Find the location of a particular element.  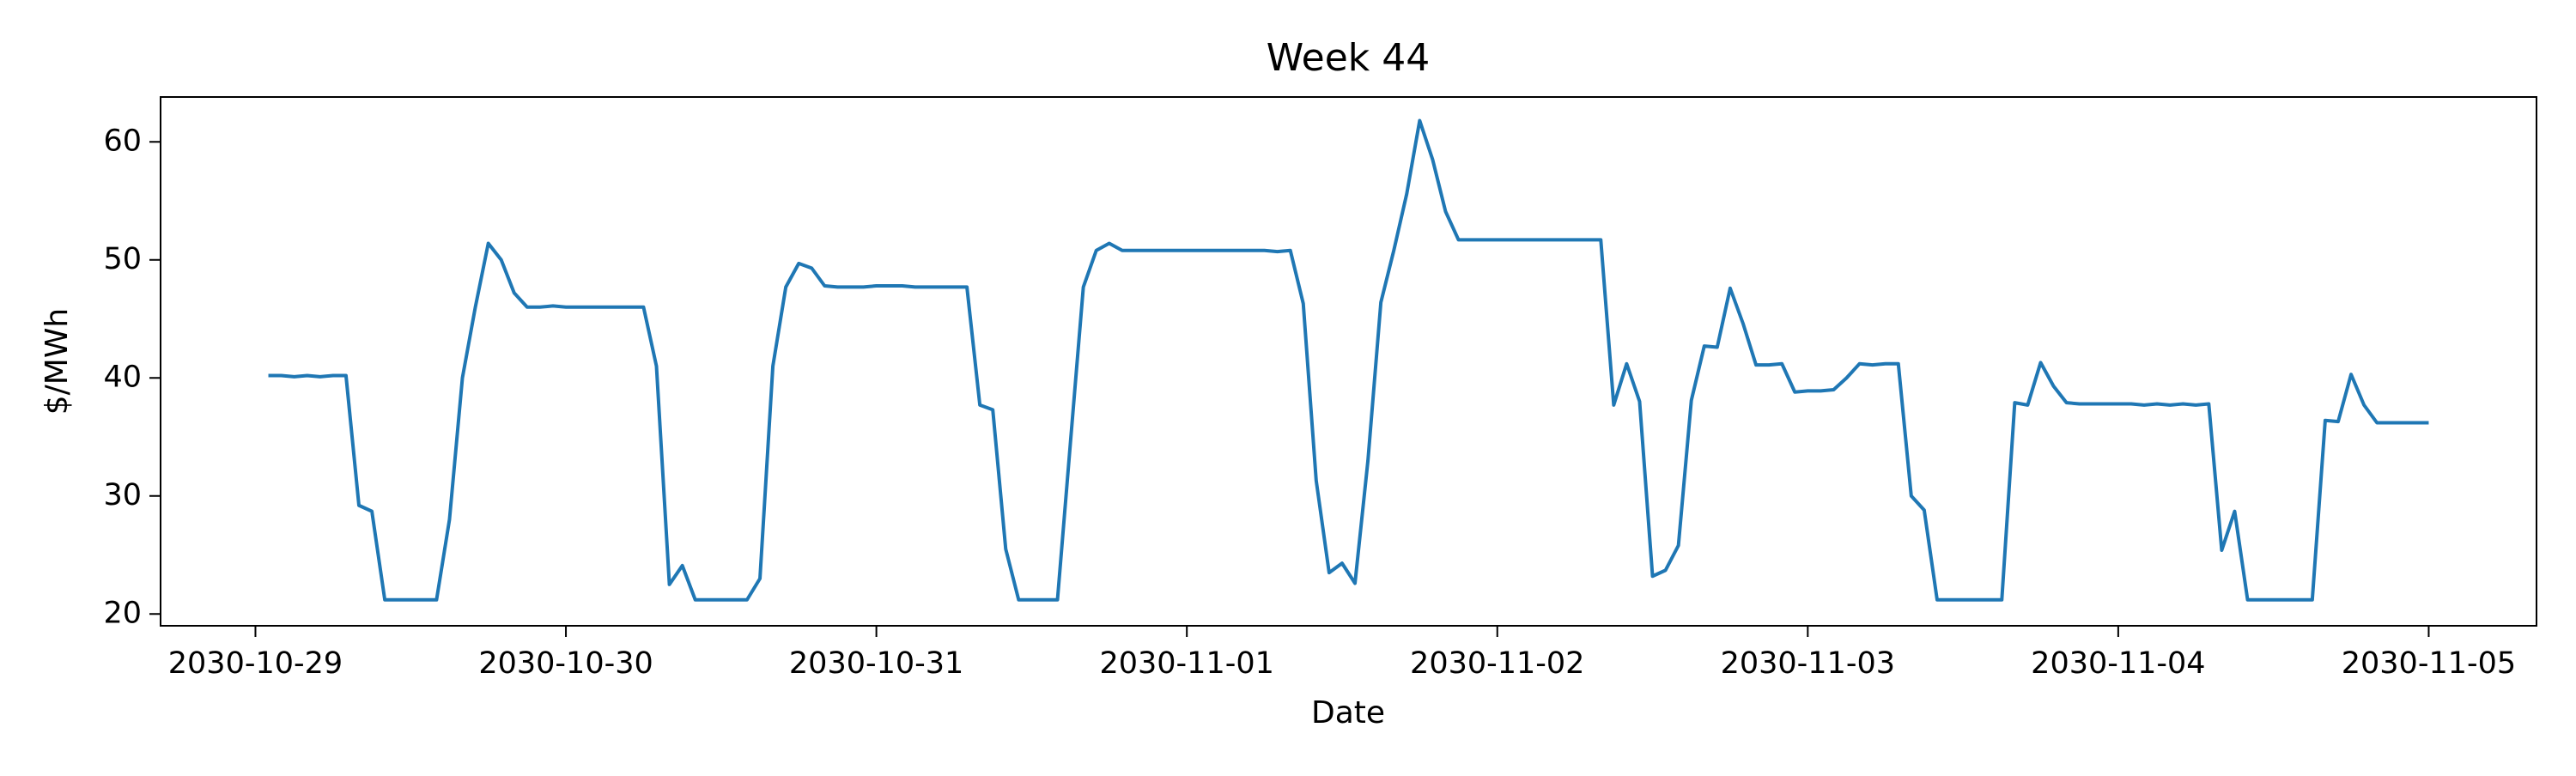

y-tick-label: 20 is located at coordinates (123, 613).